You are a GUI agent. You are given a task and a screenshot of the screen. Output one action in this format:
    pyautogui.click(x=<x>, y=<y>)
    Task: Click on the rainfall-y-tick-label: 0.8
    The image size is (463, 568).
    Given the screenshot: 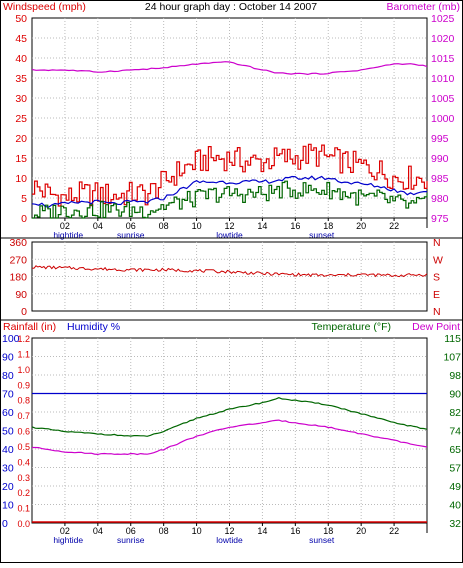 What is the action you would take?
    pyautogui.click(x=23, y=401)
    